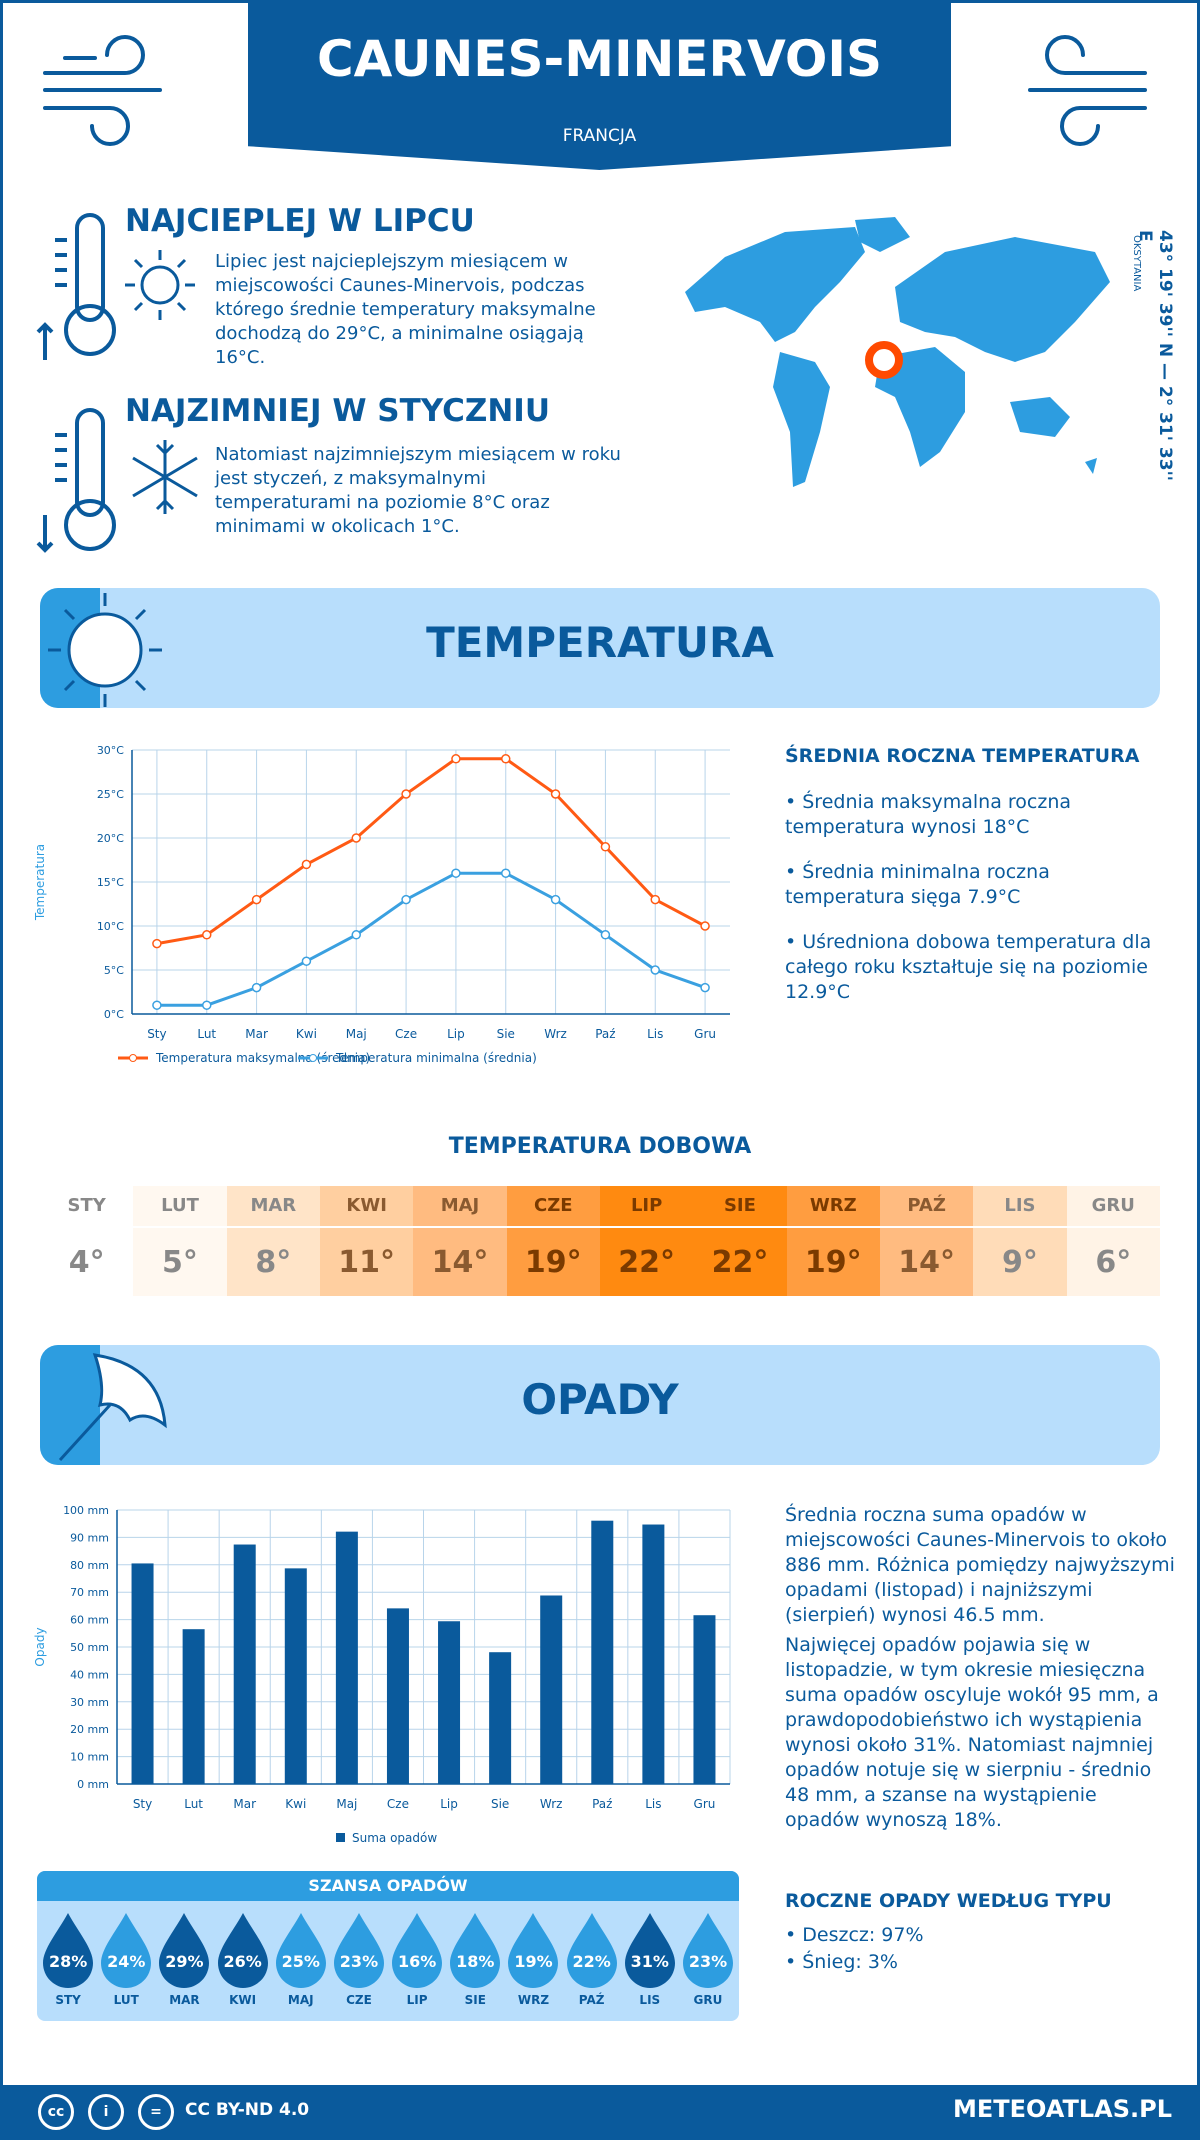 This screenshot has width=1200, height=2140. I want to click on precip-chance-month: STY, so click(68, 2000).